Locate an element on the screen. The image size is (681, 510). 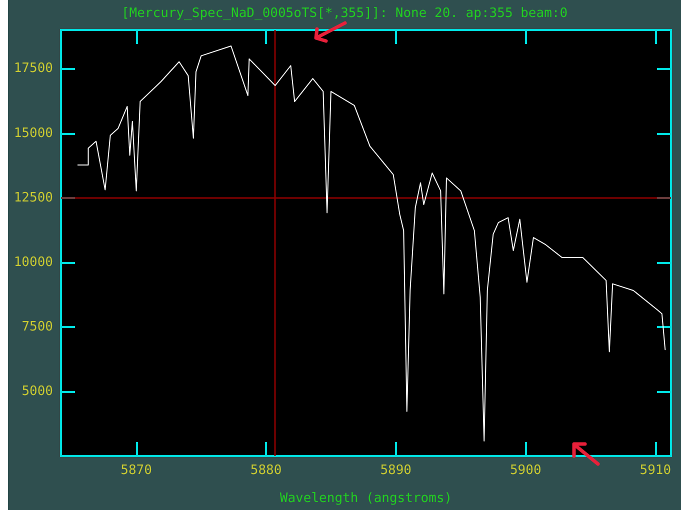
x-tick-label: 5880 is located at coordinates (266, 470).